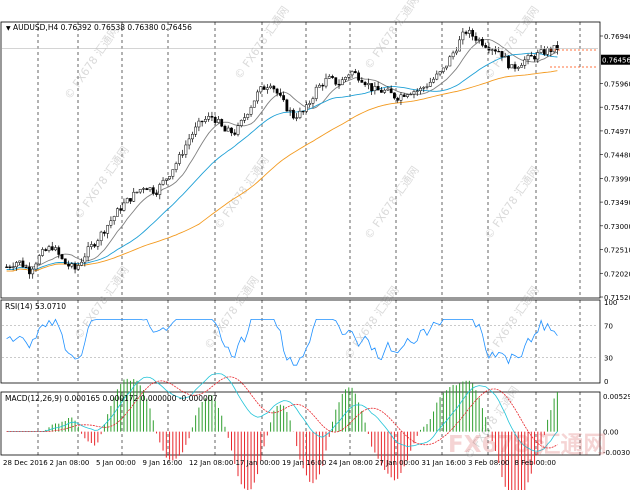 The height and width of the screenshot is (490, 630). I want to click on current-price-tag, so click(615, 59).